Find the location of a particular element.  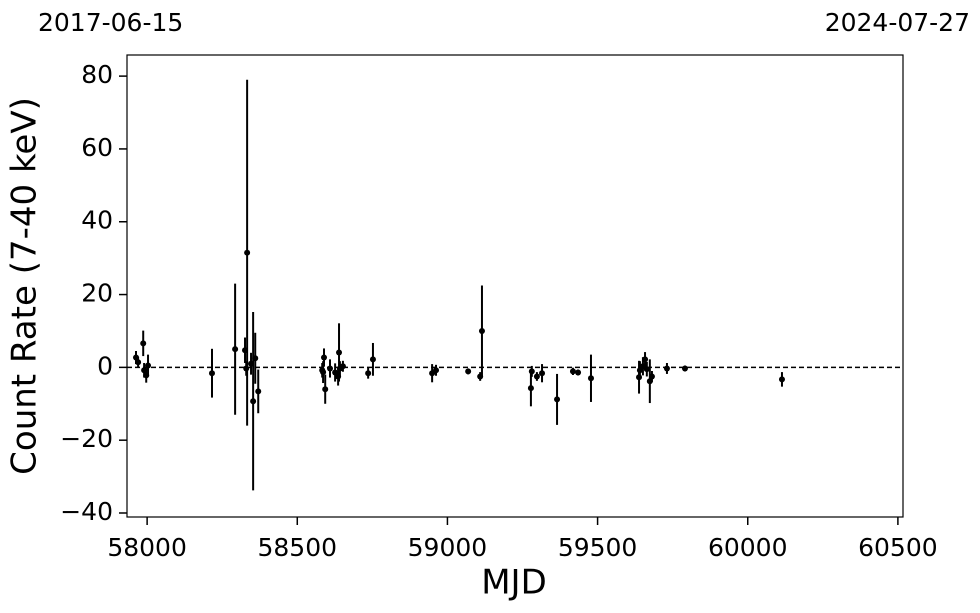

x-tick-label: 59000 is located at coordinates (448, 547).